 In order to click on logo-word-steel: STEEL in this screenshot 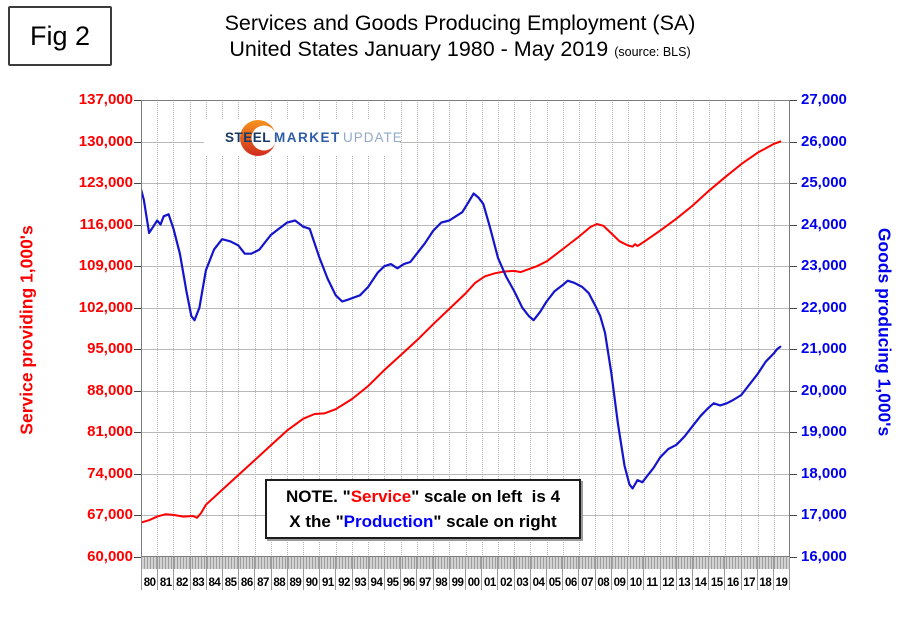, I will do `click(248, 137)`.